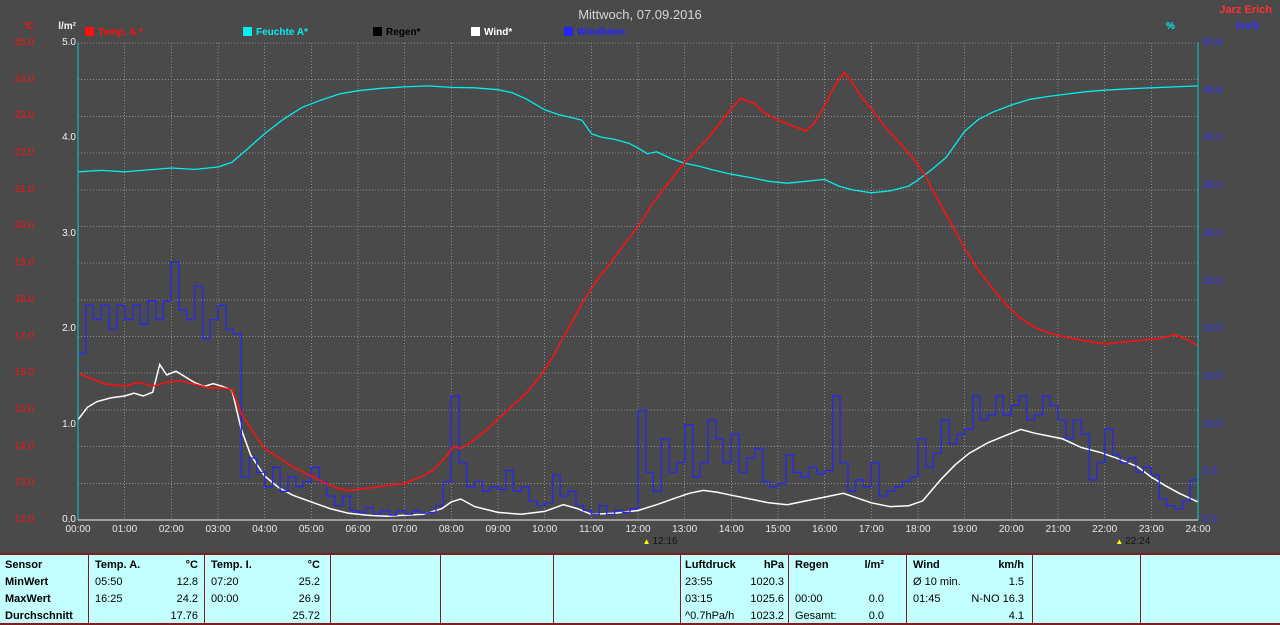 The image size is (1280, 625). Describe the element at coordinates (825, 529) in the screenshot. I see `x-tick-hour: 16:00` at that location.